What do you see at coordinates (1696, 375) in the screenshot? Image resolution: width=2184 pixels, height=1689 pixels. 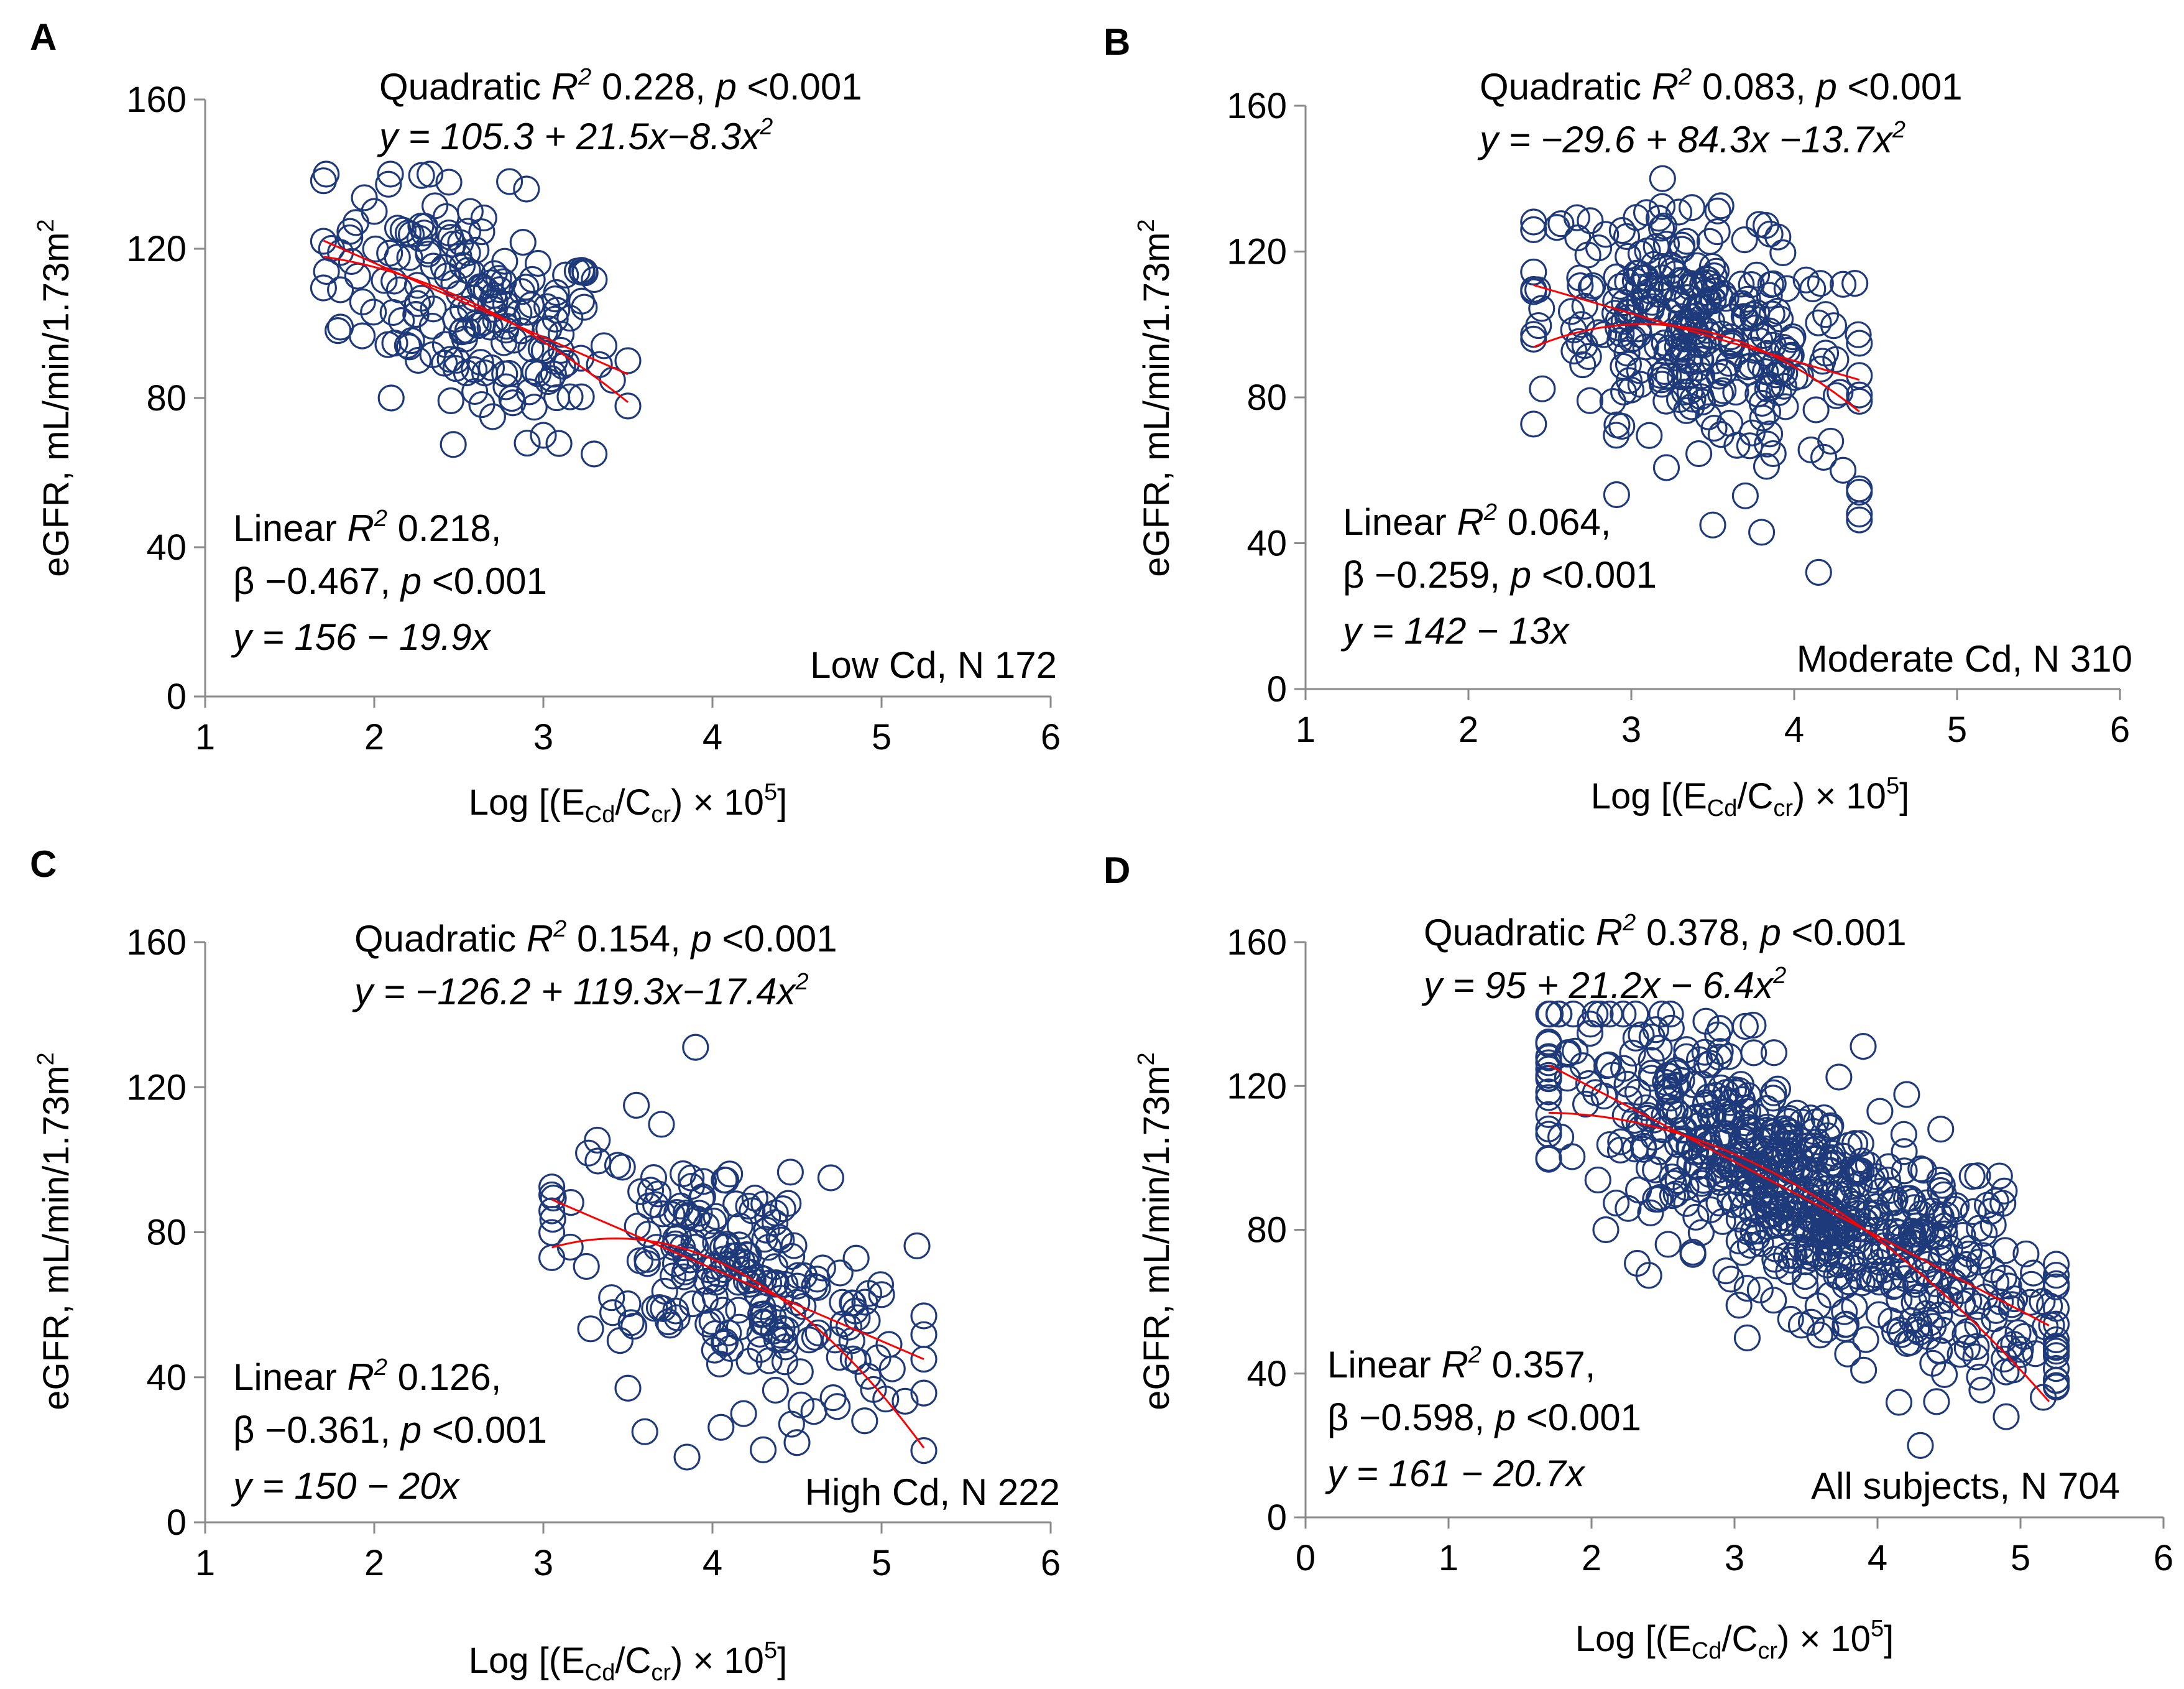 I see `scatter-points` at bounding box center [1696, 375].